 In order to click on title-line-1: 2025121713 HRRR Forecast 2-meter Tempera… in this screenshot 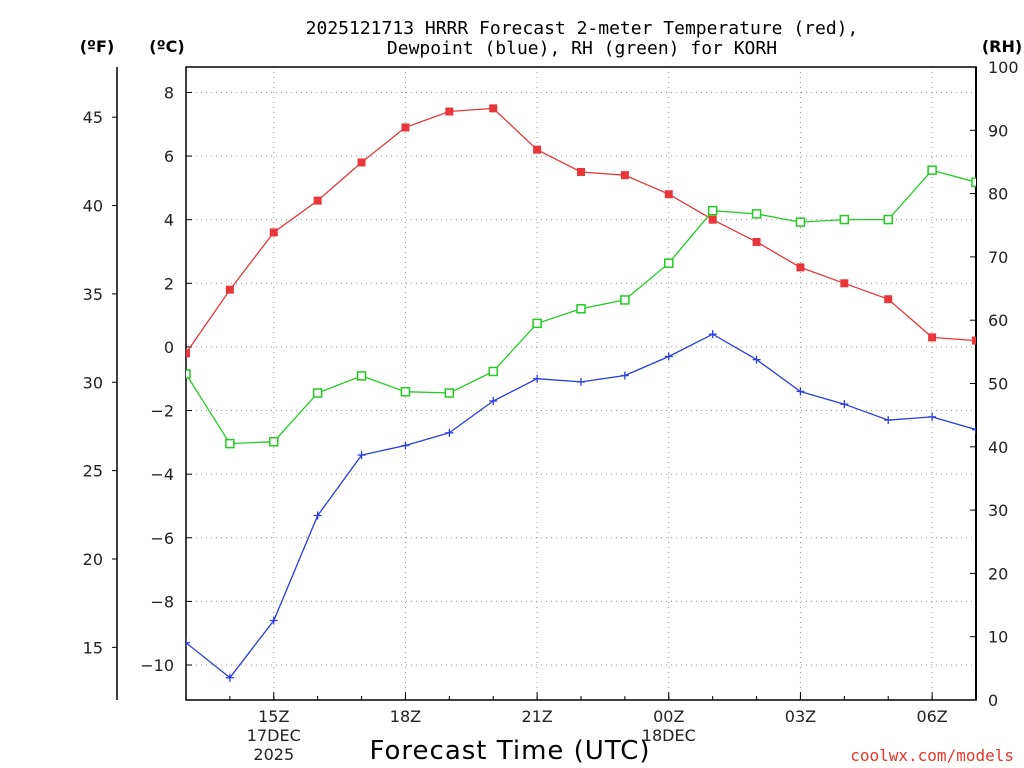, I will do `click(582, 28)`.